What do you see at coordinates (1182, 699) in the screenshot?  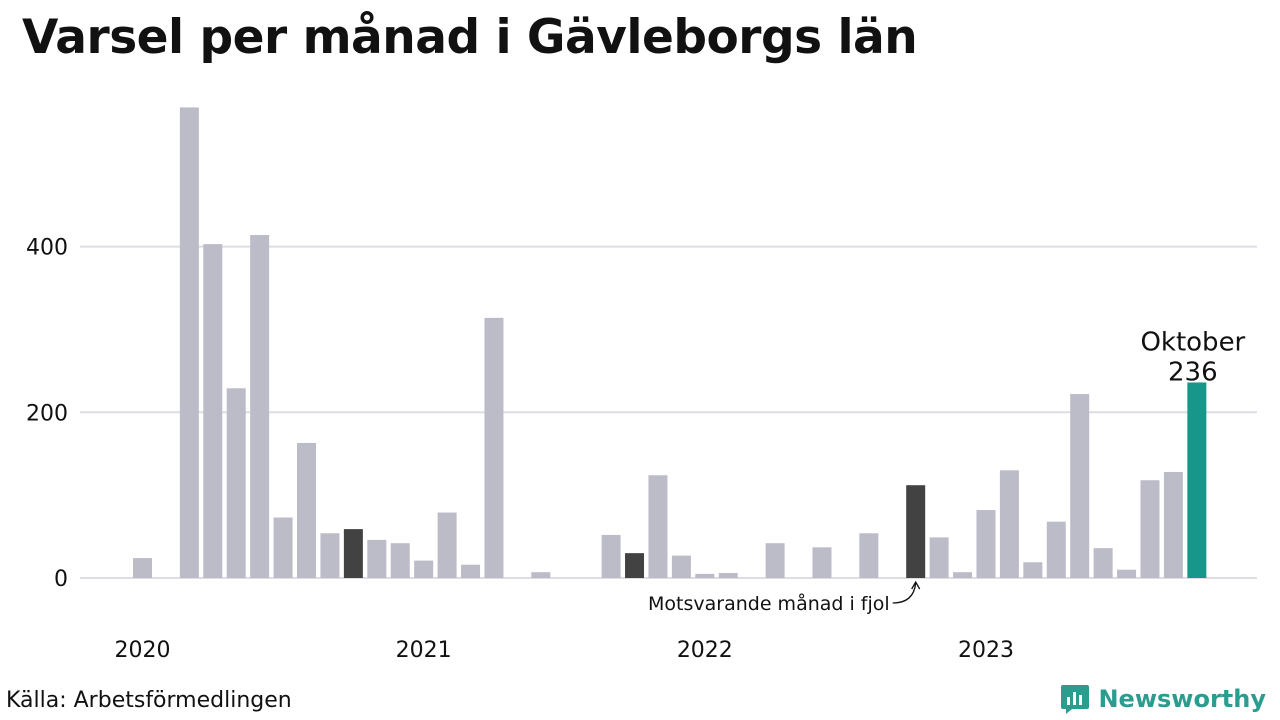 I see `brand-name: Newsworthy` at bounding box center [1182, 699].